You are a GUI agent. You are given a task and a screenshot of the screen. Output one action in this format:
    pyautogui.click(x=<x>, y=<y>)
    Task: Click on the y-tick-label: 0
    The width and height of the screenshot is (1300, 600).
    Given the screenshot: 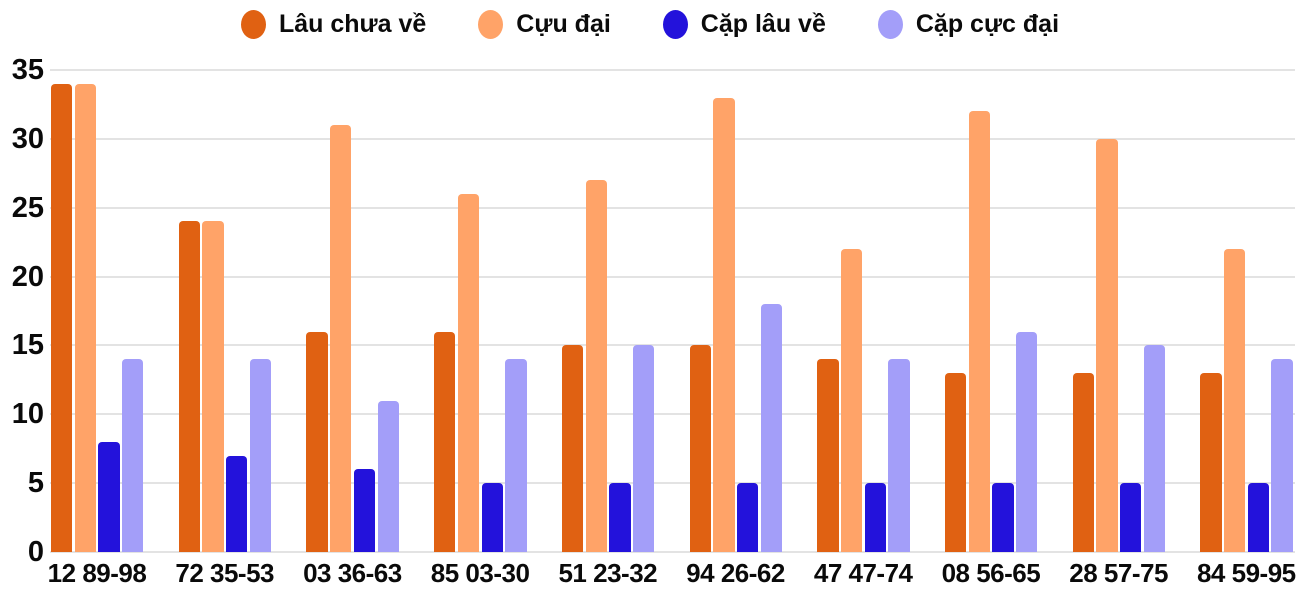 What is the action you would take?
    pyautogui.click(x=35, y=552)
    